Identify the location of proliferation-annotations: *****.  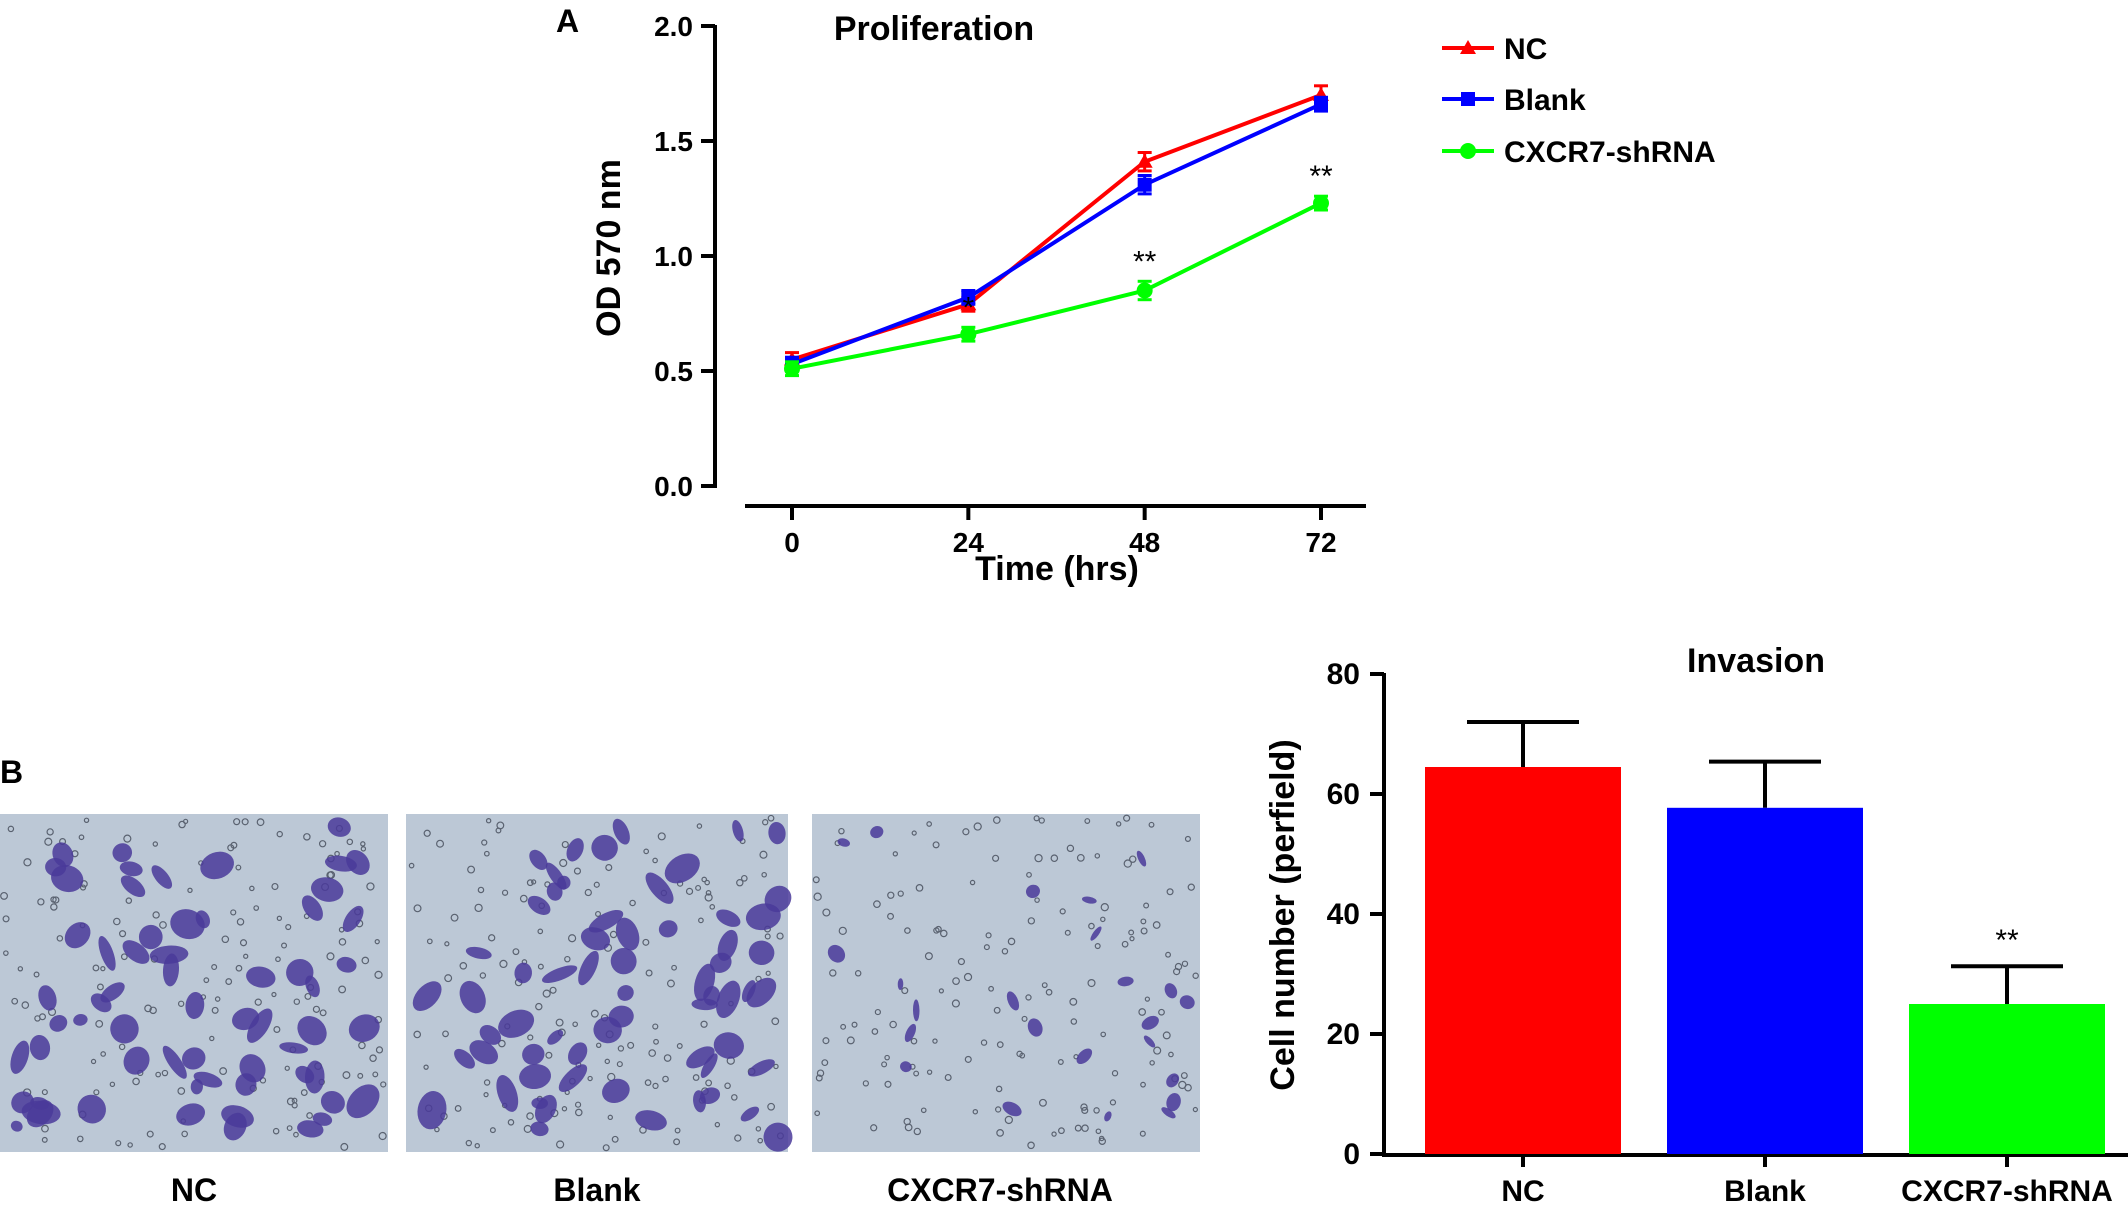
(1147, 242).